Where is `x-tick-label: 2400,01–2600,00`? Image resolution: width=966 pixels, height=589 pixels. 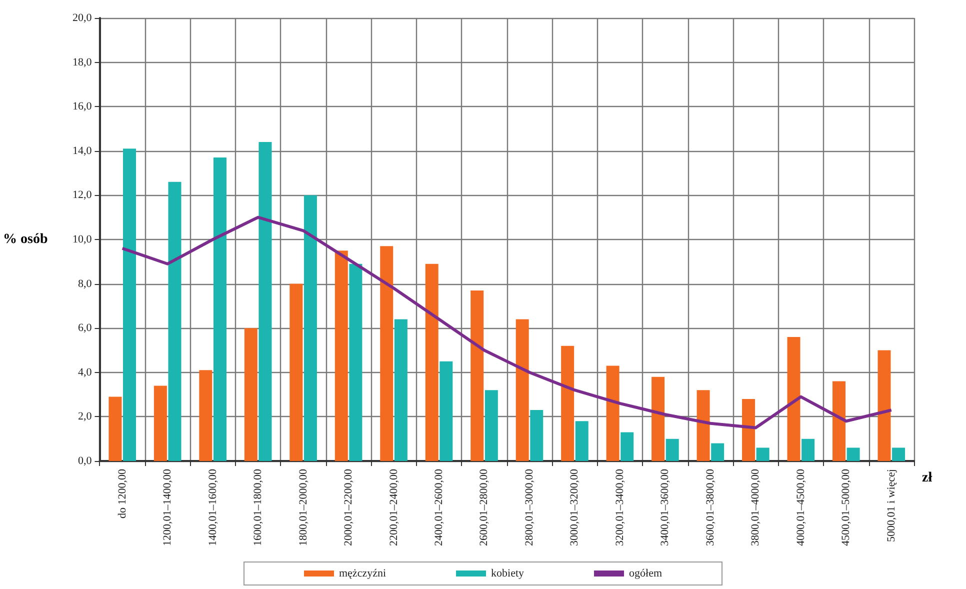
x-tick-label: 2400,01–2600,00 is located at coordinates (439, 507).